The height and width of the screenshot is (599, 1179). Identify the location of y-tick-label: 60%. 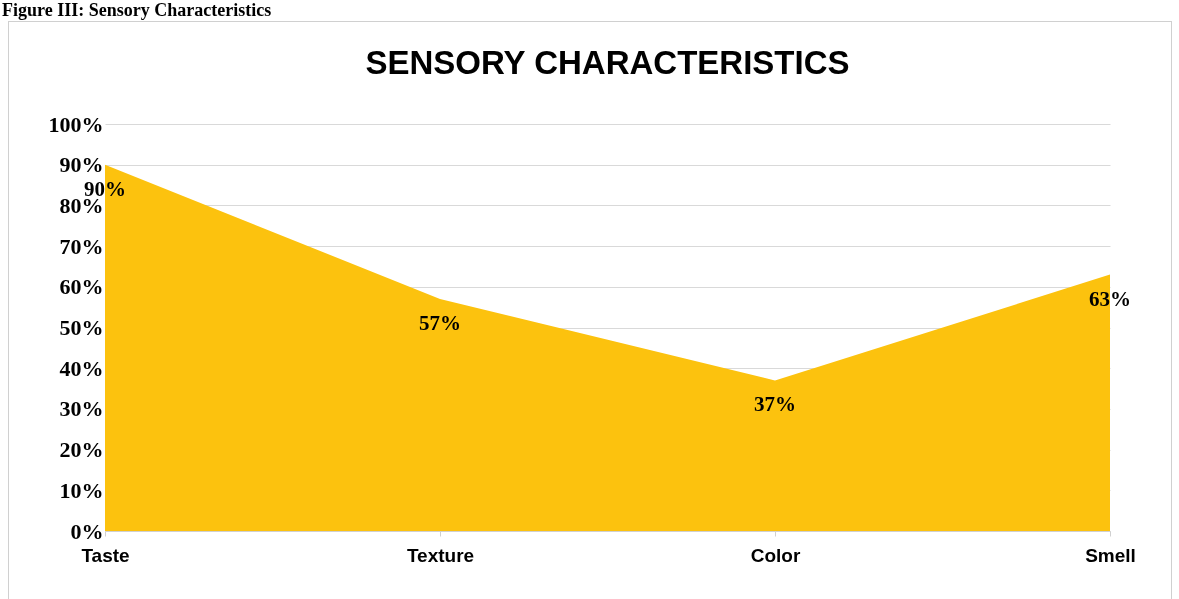
(81, 287).